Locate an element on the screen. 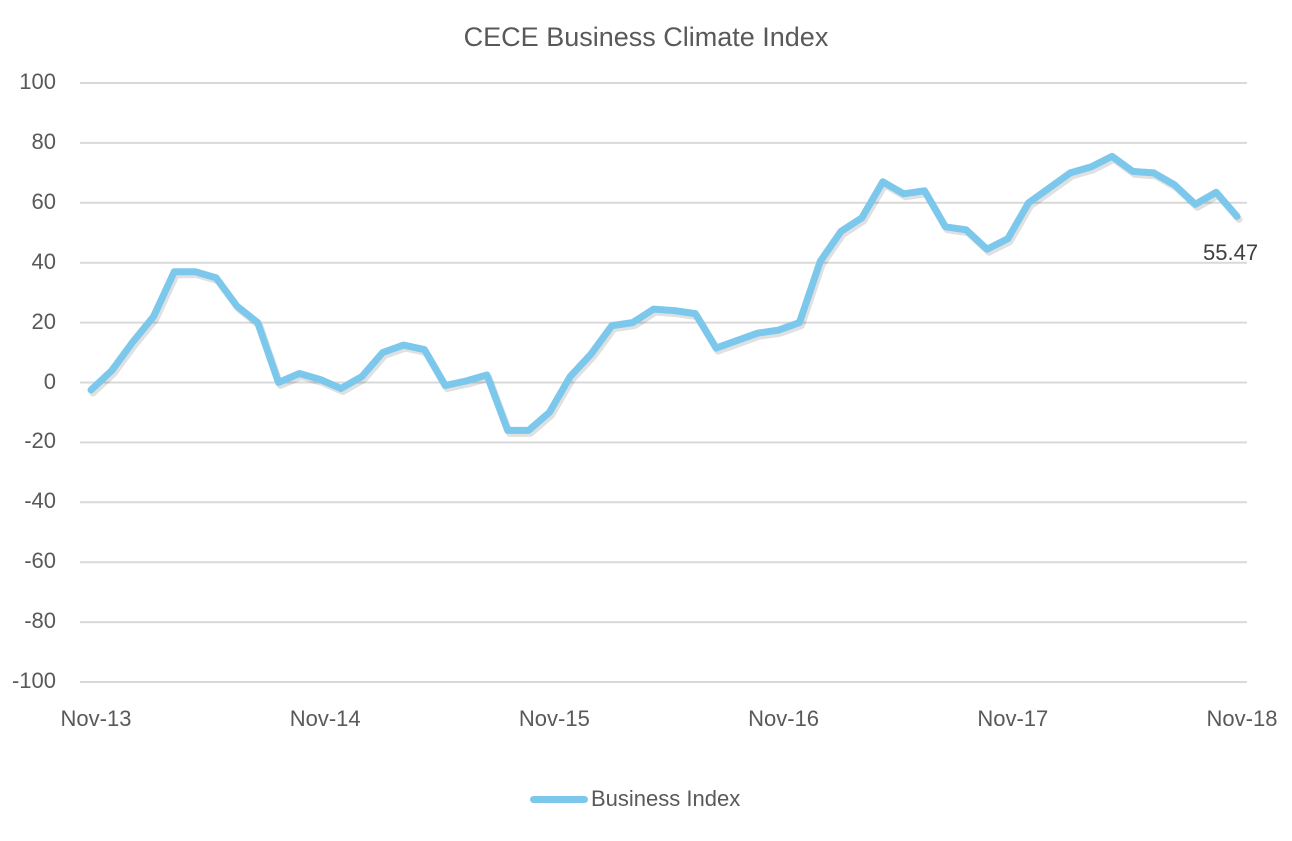  x-tick-label: Nov-18 is located at coordinates (1242, 718).